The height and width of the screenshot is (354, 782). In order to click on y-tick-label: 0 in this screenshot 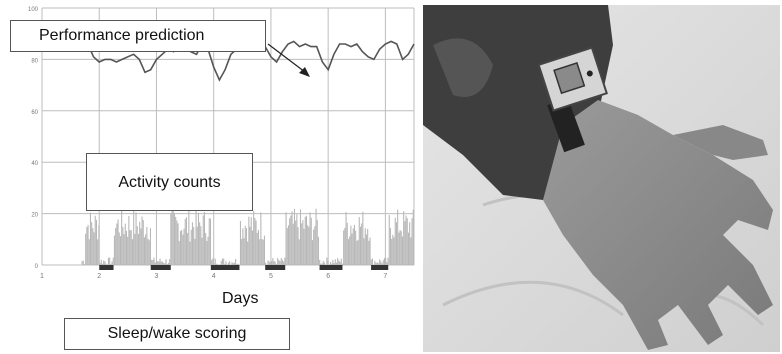, I will do `click(37, 267)`.